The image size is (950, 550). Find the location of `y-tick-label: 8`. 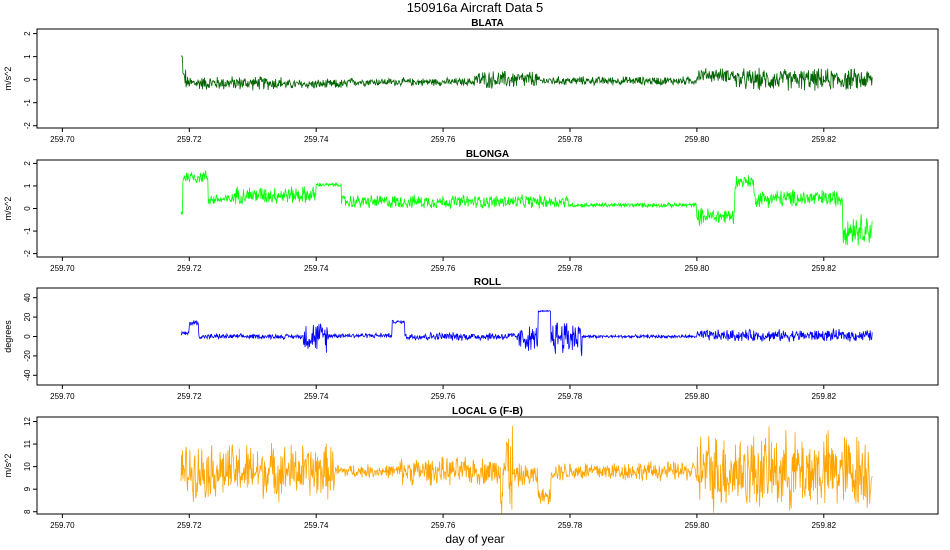

y-tick-label: 8 is located at coordinates (27, 511).